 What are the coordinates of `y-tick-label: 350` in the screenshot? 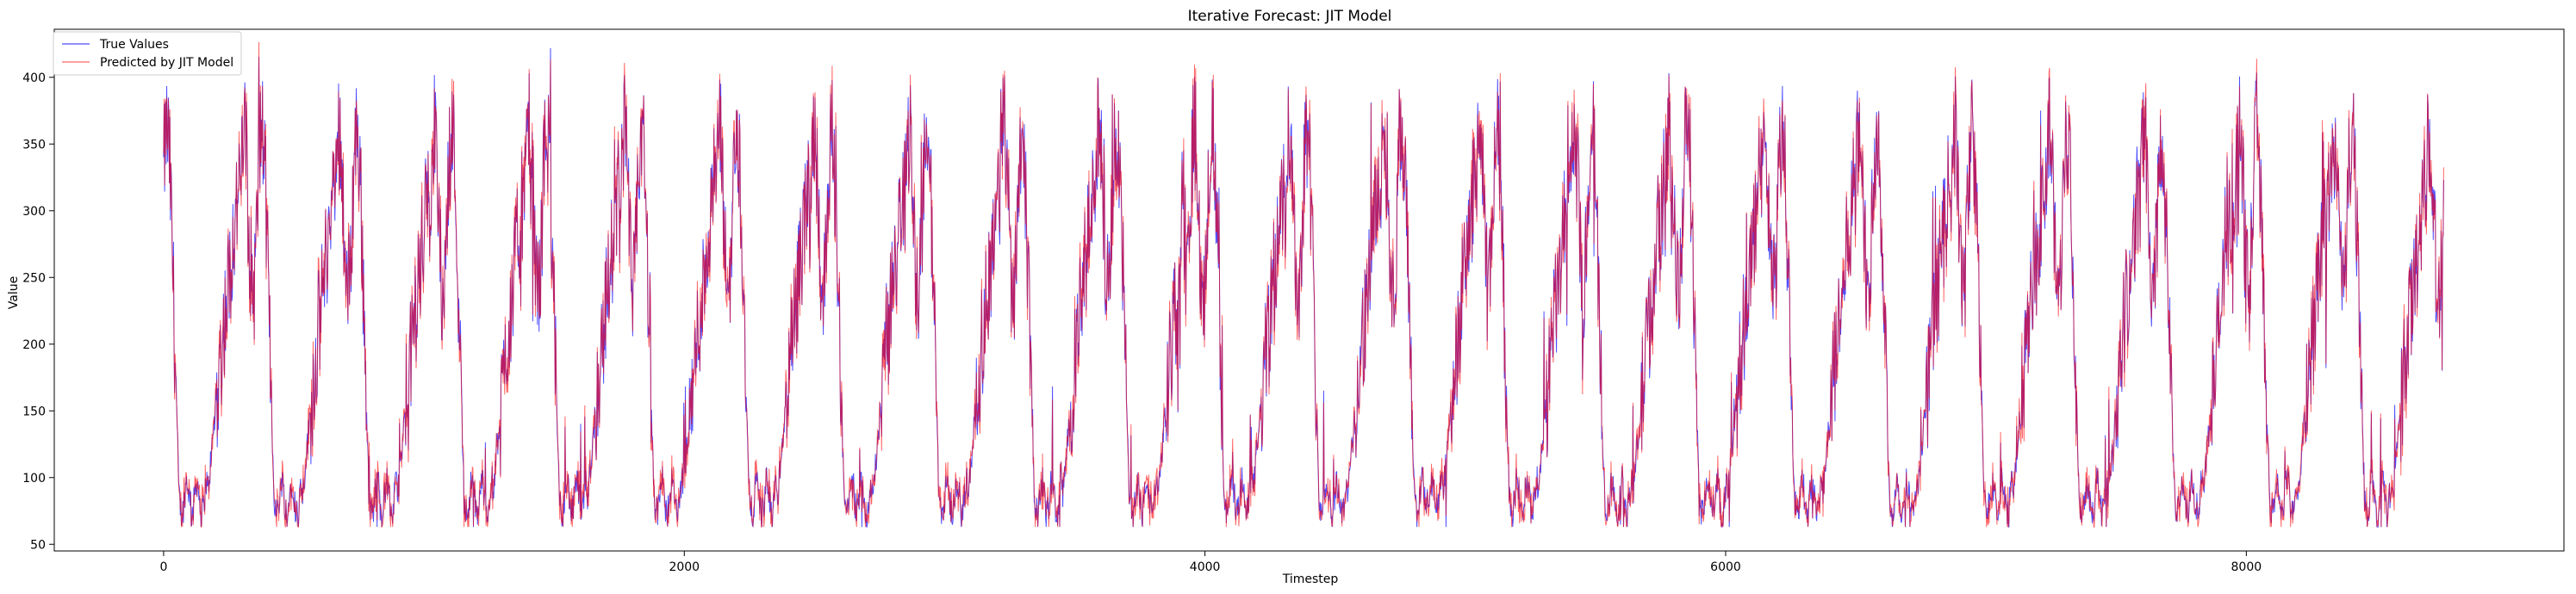 It's located at (34, 145).